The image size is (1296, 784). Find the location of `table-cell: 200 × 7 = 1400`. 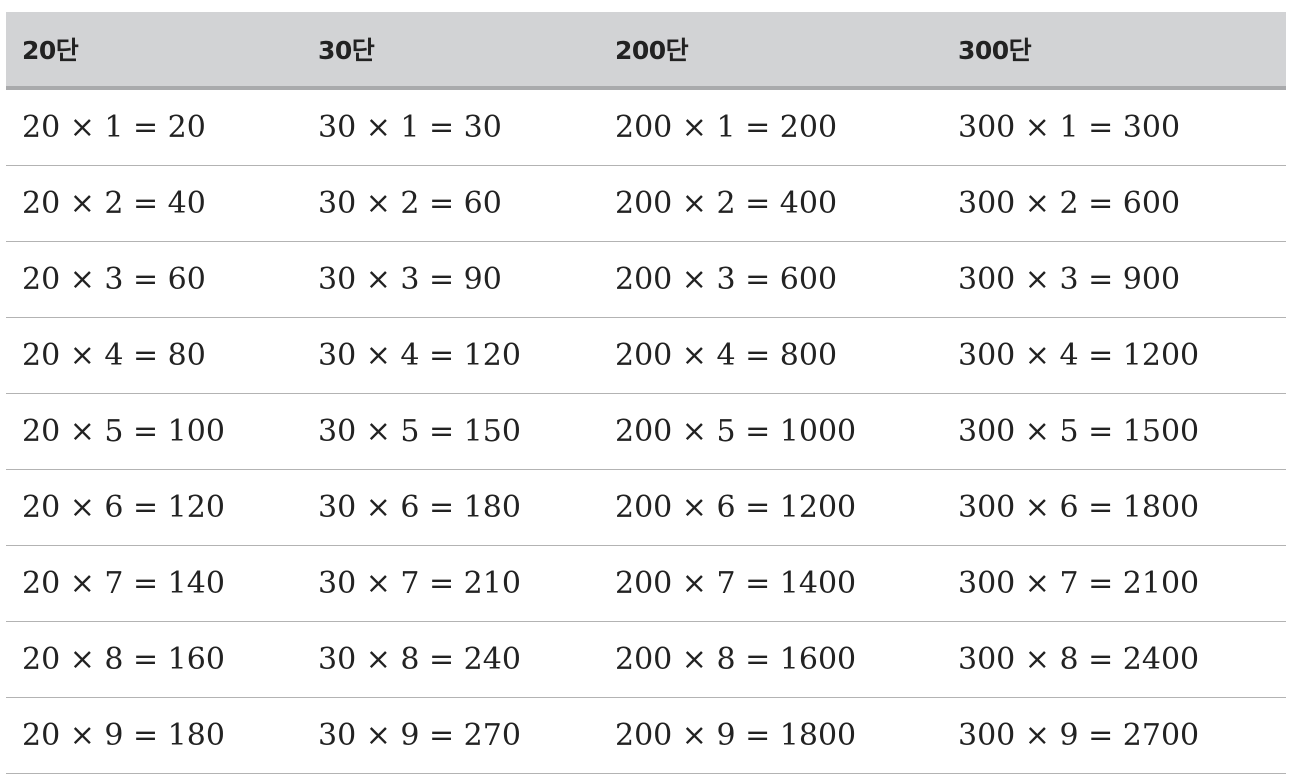

table-cell: 200 × 7 = 1400 is located at coordinates (770, 583).